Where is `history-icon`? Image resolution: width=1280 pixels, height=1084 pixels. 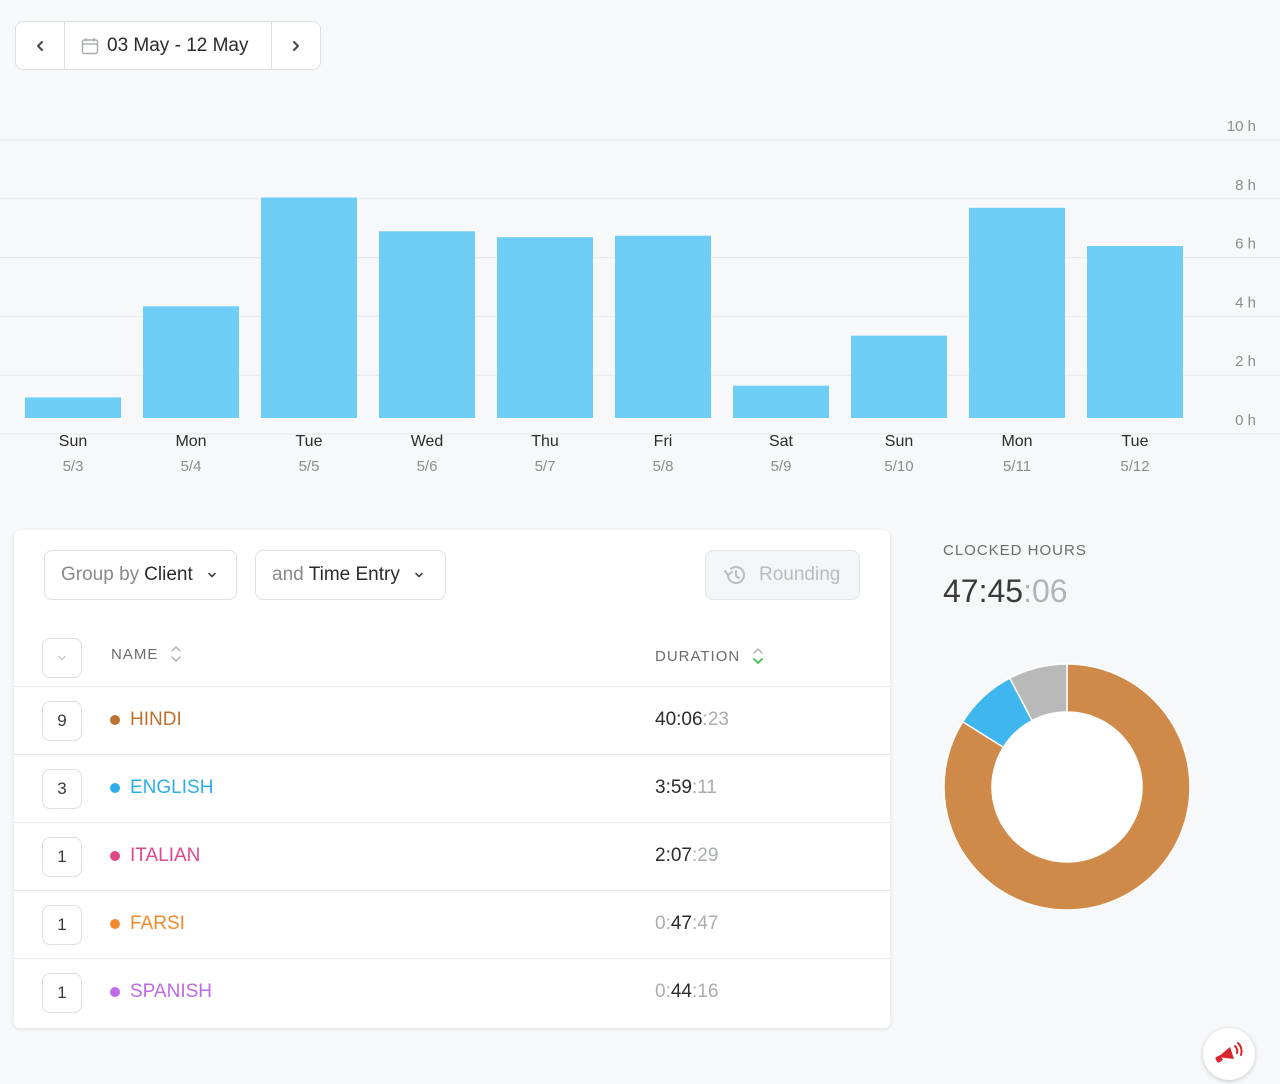 history-icon is located at coordinates (734, 575).